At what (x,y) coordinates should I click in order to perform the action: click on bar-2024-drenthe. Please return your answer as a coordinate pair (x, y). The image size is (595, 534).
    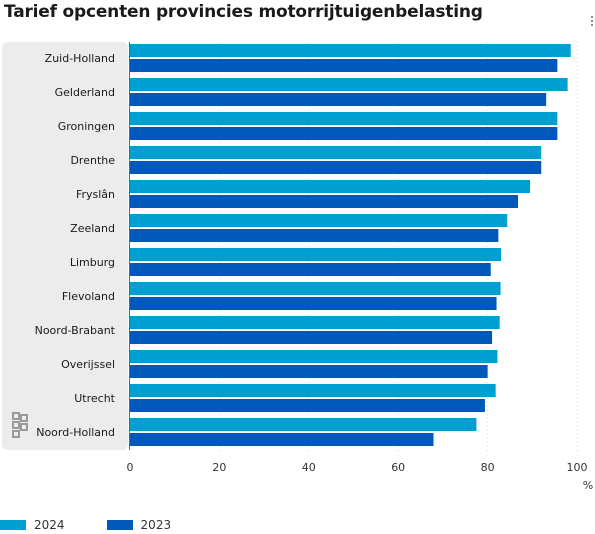
    Looking at the image, I should click on (336, 152).